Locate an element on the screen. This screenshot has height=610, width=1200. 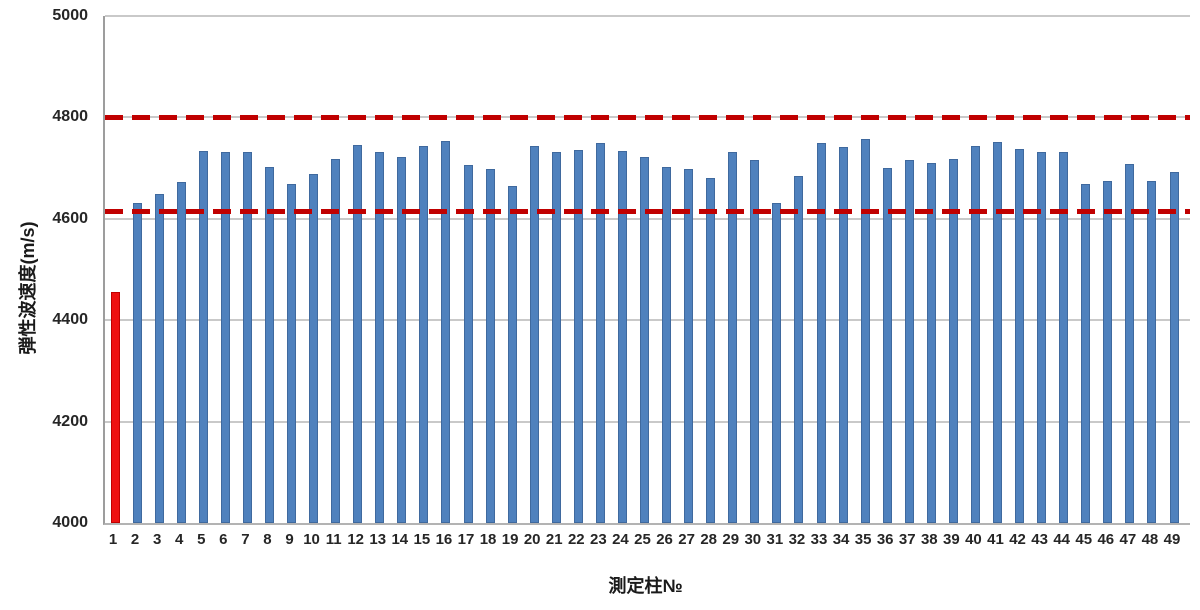
x-tick-label: 22 is located at coordinates (576, 539).